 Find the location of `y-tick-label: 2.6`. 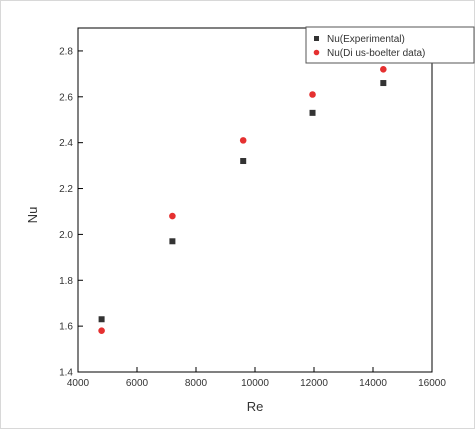

y-tick-label: 2.6 is located at coordinates (66, 97).